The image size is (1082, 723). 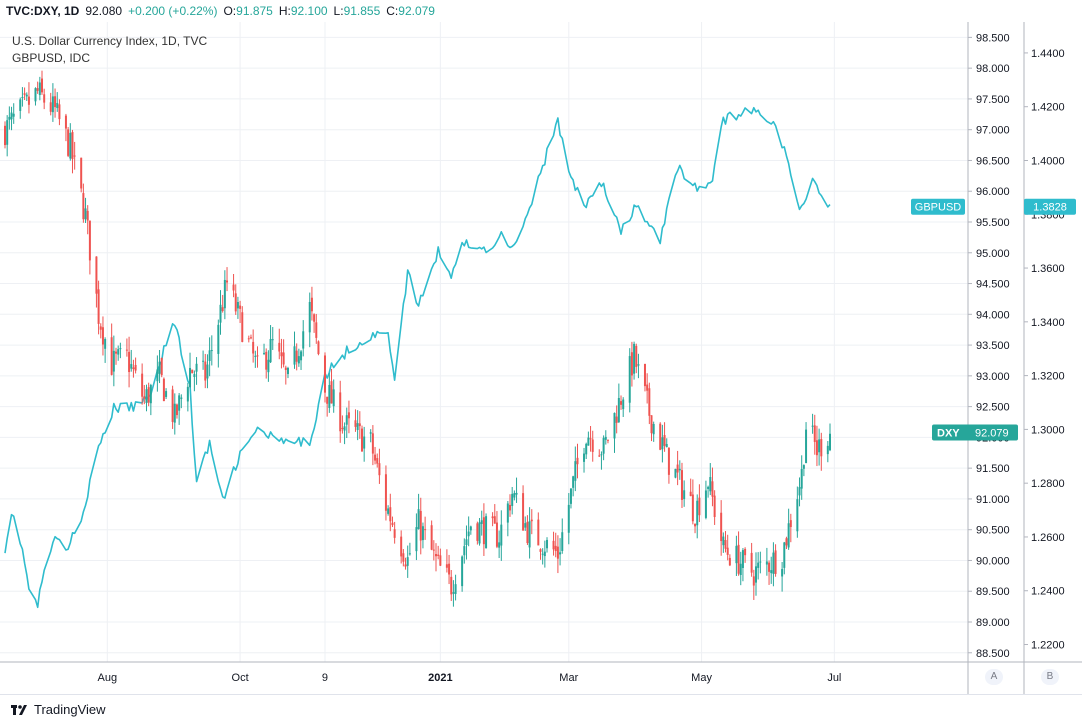 What do you see at coordinates (938, 208) in the screenshot?
I see `gbpusd-name-label: GBPUSD` at bounding box center [938, 208].